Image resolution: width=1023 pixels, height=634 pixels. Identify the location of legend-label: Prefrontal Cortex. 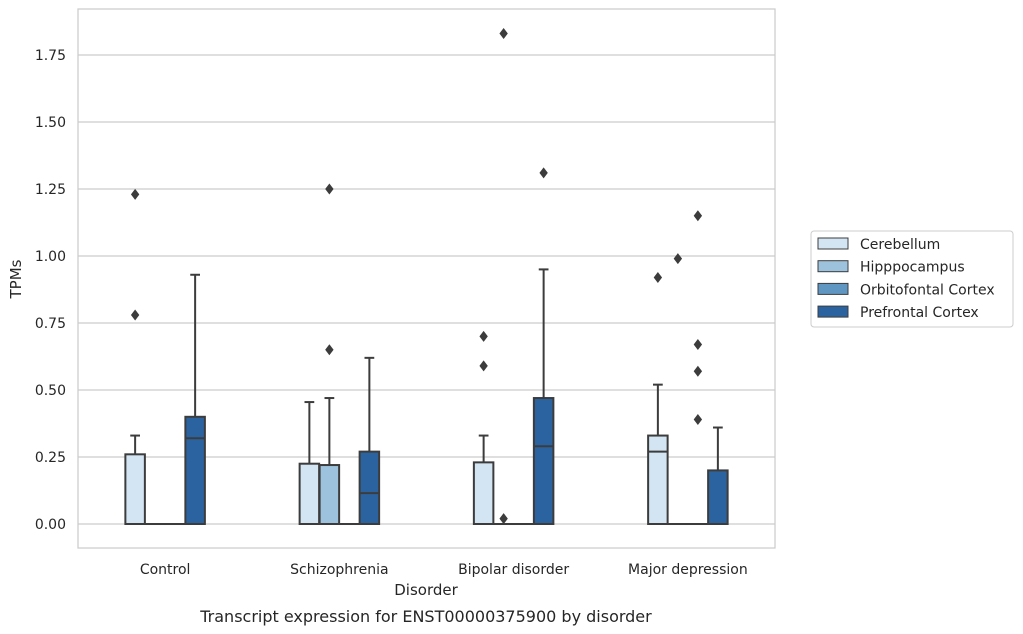
(919, 313).